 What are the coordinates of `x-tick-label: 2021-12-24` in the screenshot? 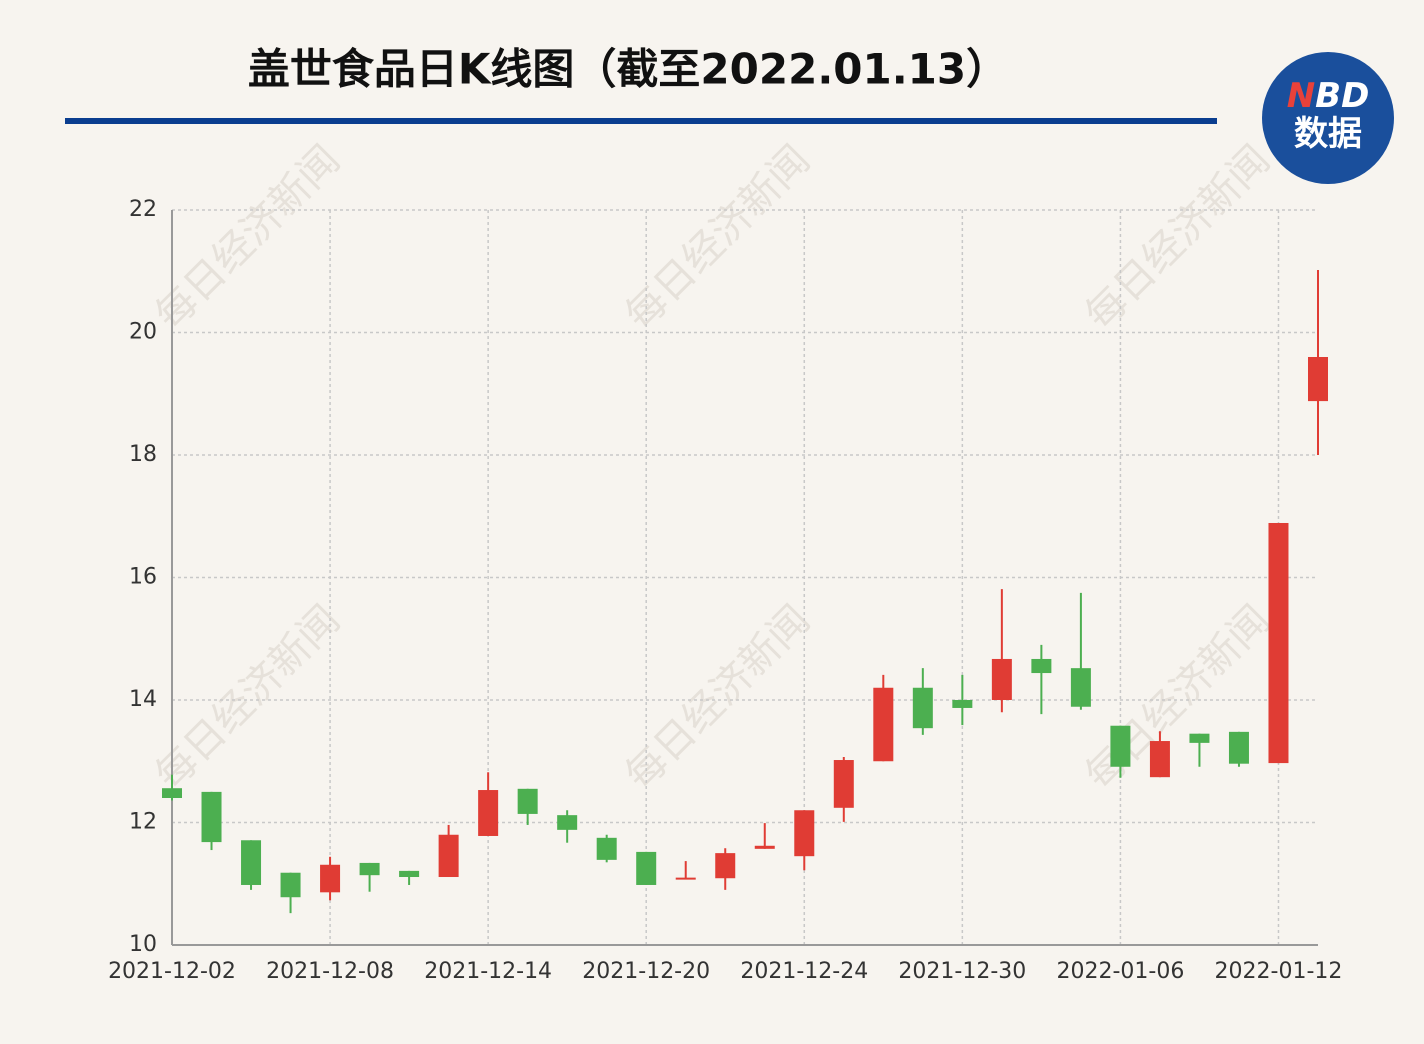 It's located at (804, 971).